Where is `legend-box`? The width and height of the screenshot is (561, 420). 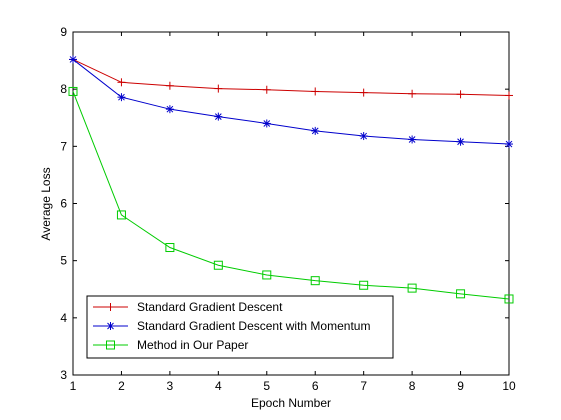
legend-box is located at coordinates (240, 327).